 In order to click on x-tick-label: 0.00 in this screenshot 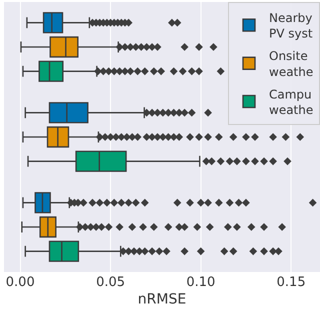, I will do `click(20, 282)`.